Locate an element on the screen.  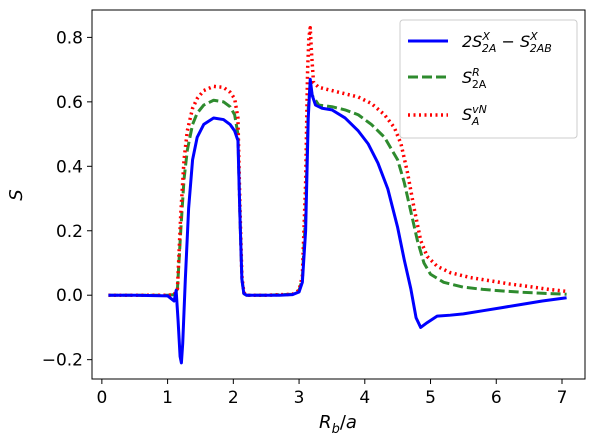
y-tick-label: −0.2 is located at coordinates (62, 361).